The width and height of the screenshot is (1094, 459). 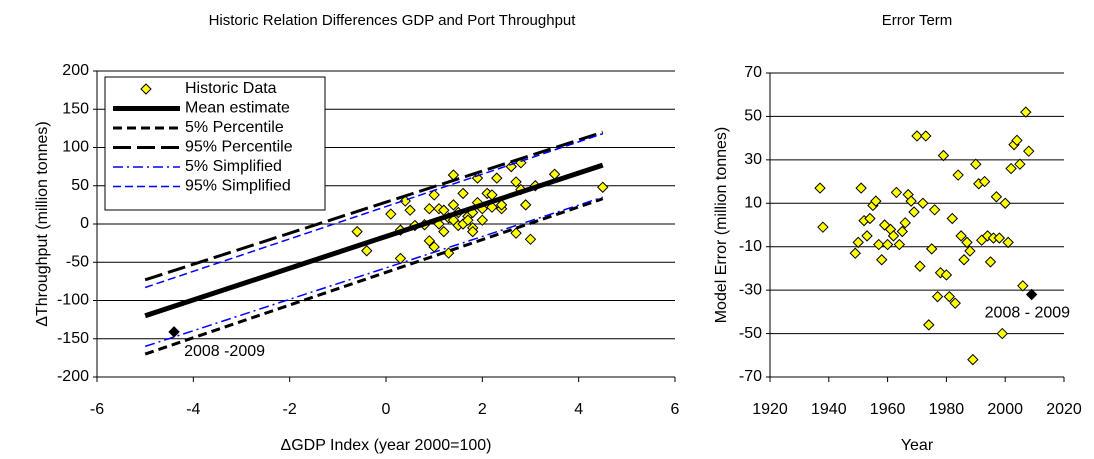 I want to click on y-tick-label: -30, so click(x=750, y=289).